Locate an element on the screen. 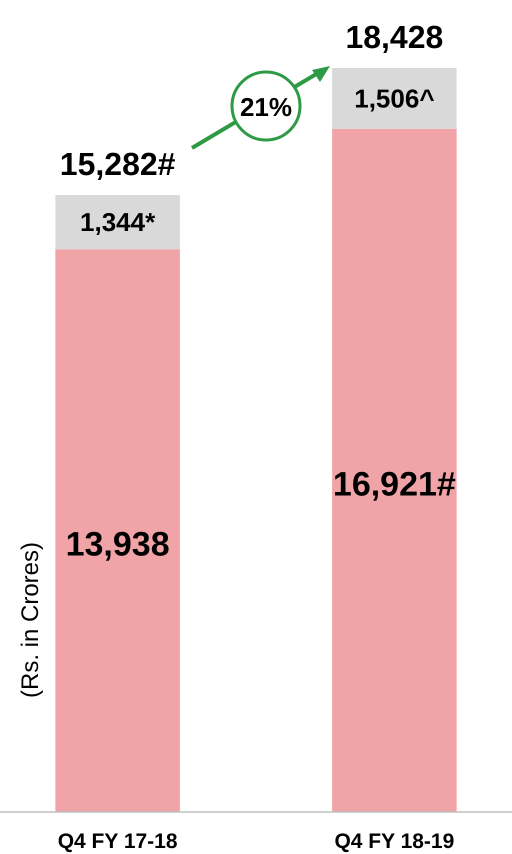 Image resolution: width=512 pixels, height=854 pixels. total-label: 15,282# is located at coordinates (118, 164).